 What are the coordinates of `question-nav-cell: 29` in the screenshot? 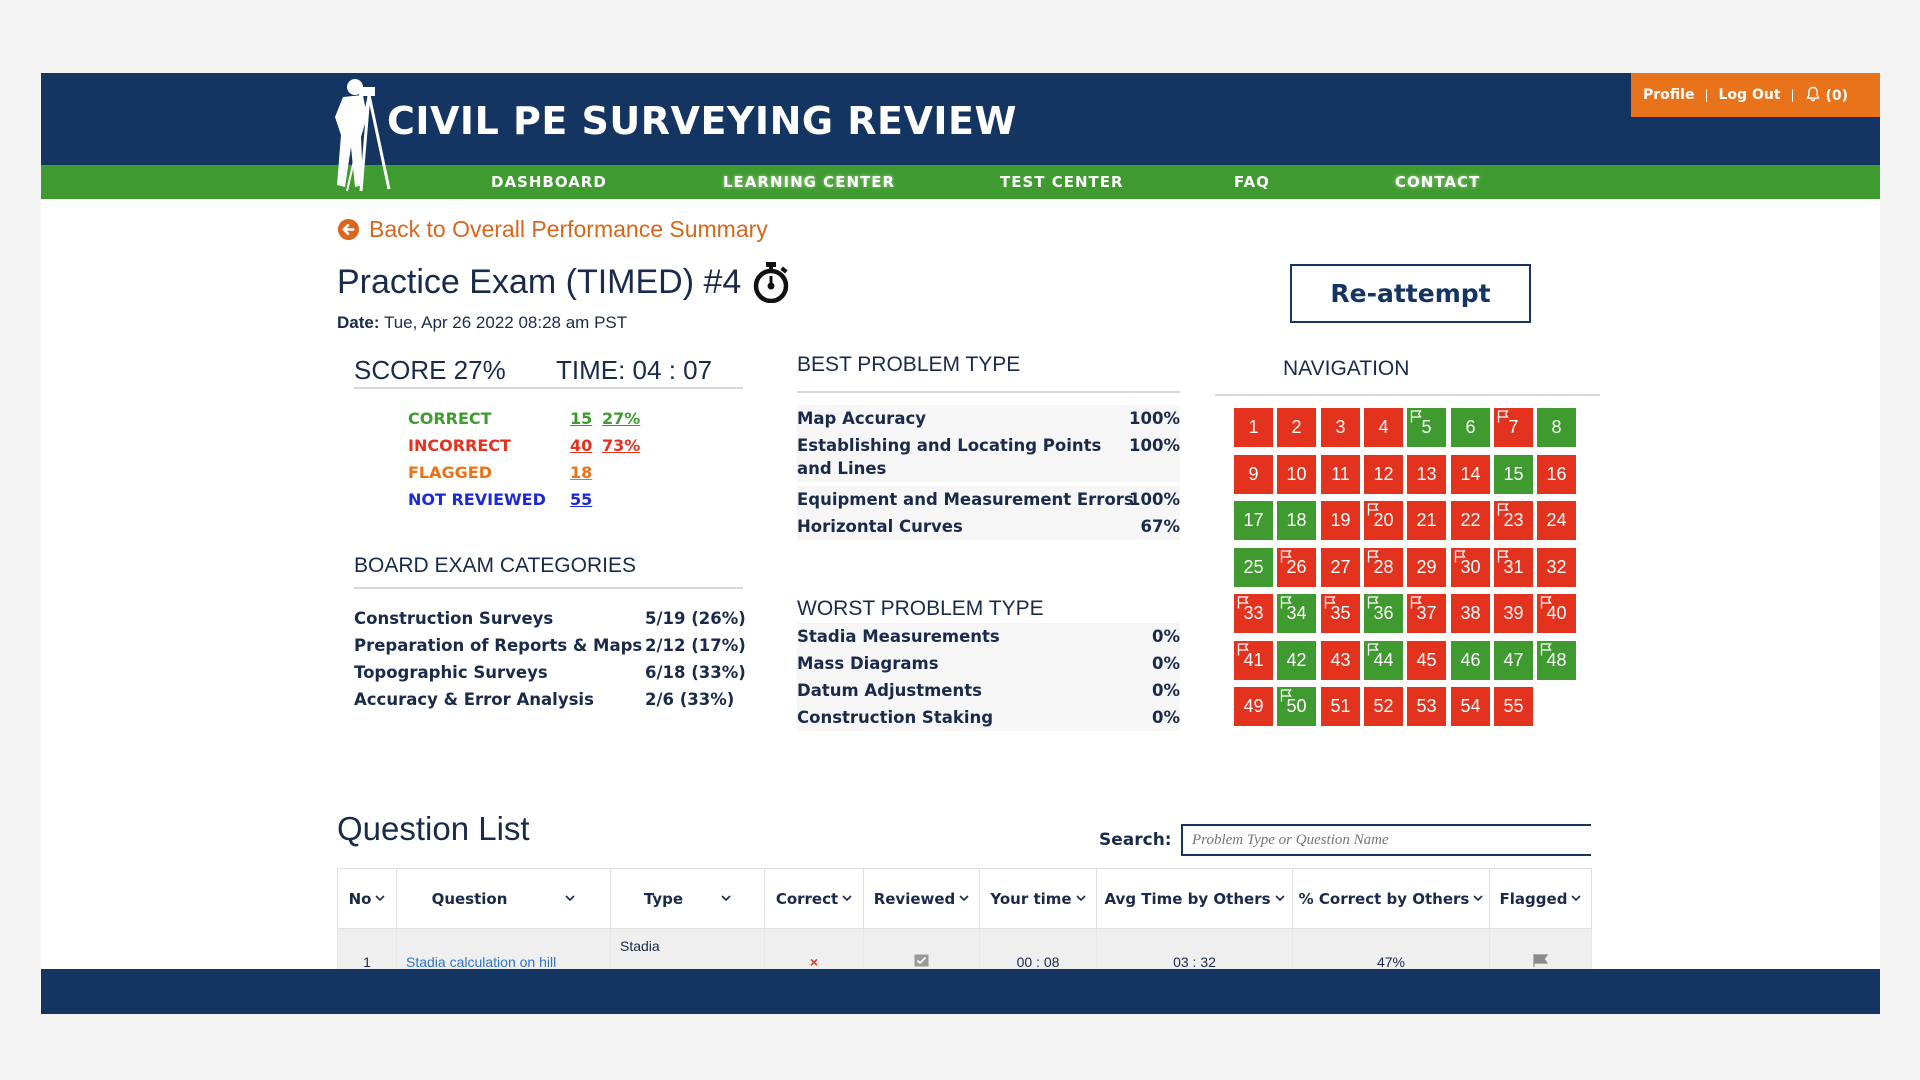 It's located at (1426, 567).